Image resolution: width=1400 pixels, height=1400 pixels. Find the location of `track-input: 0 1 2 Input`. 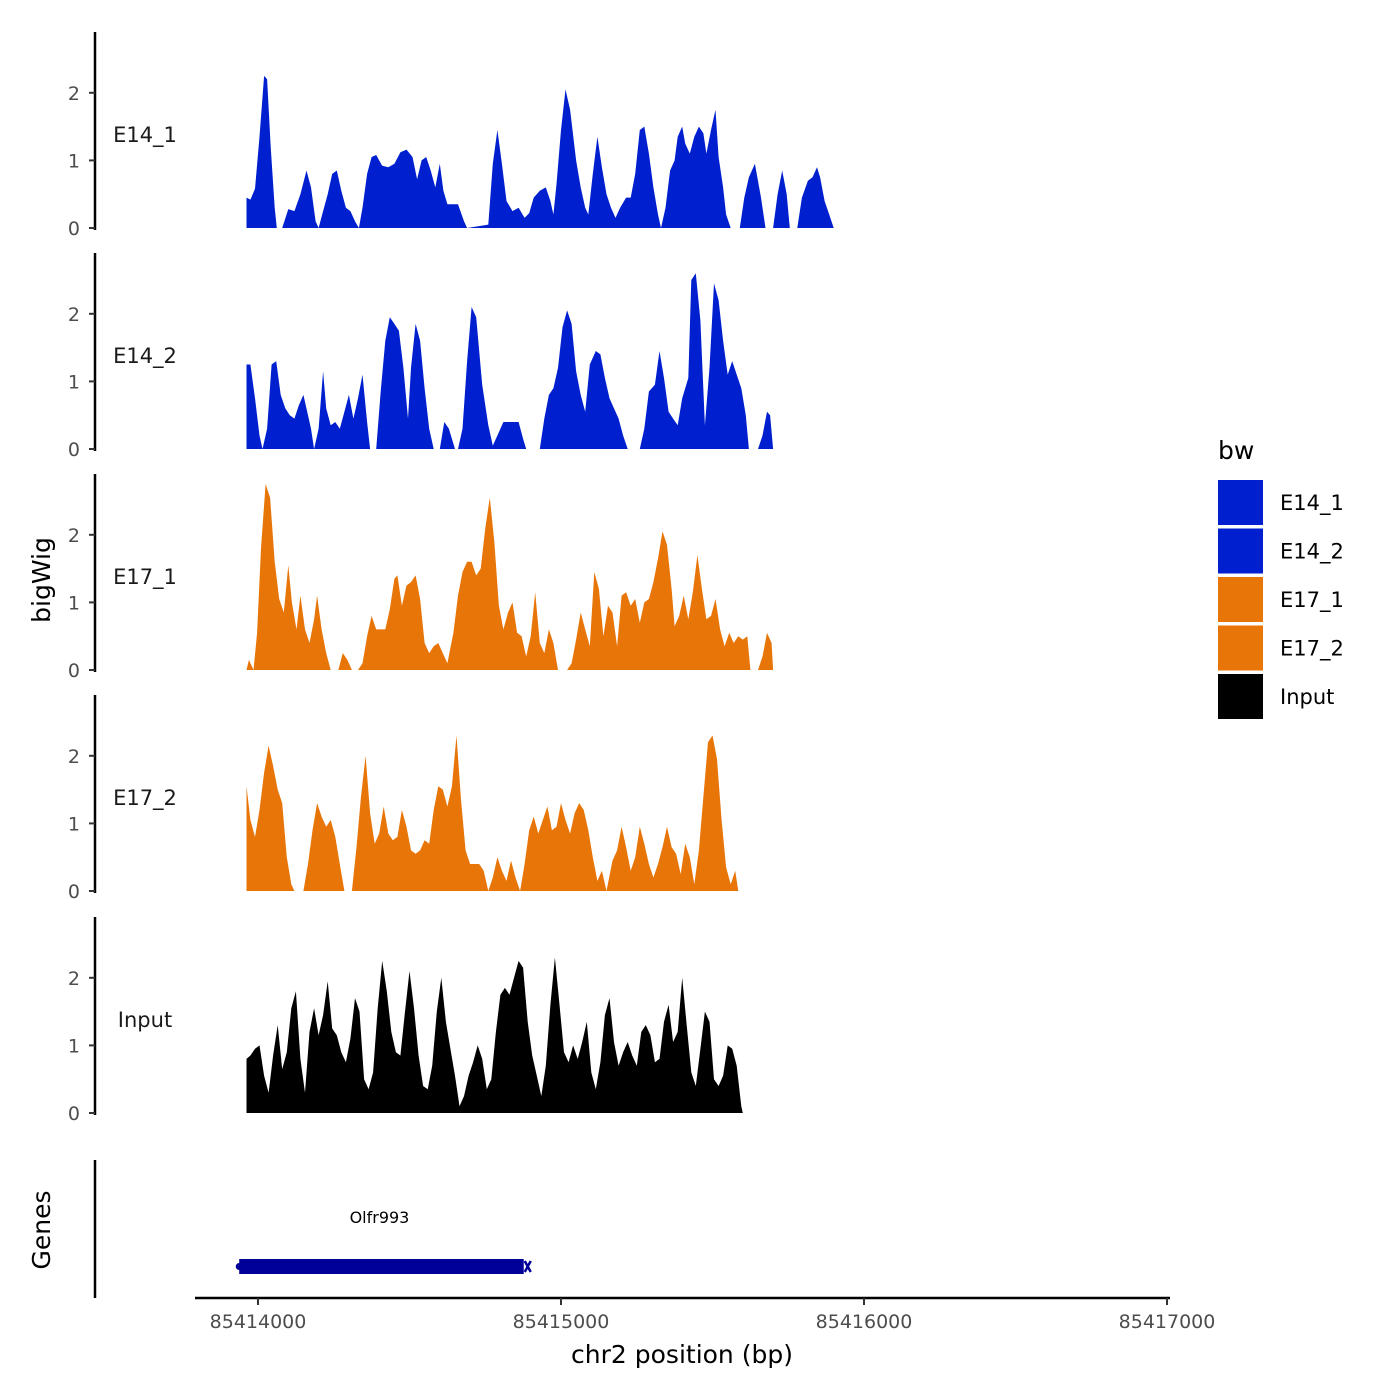

track-input: 0 1 2 Input is located at coordinates (405, 1021).